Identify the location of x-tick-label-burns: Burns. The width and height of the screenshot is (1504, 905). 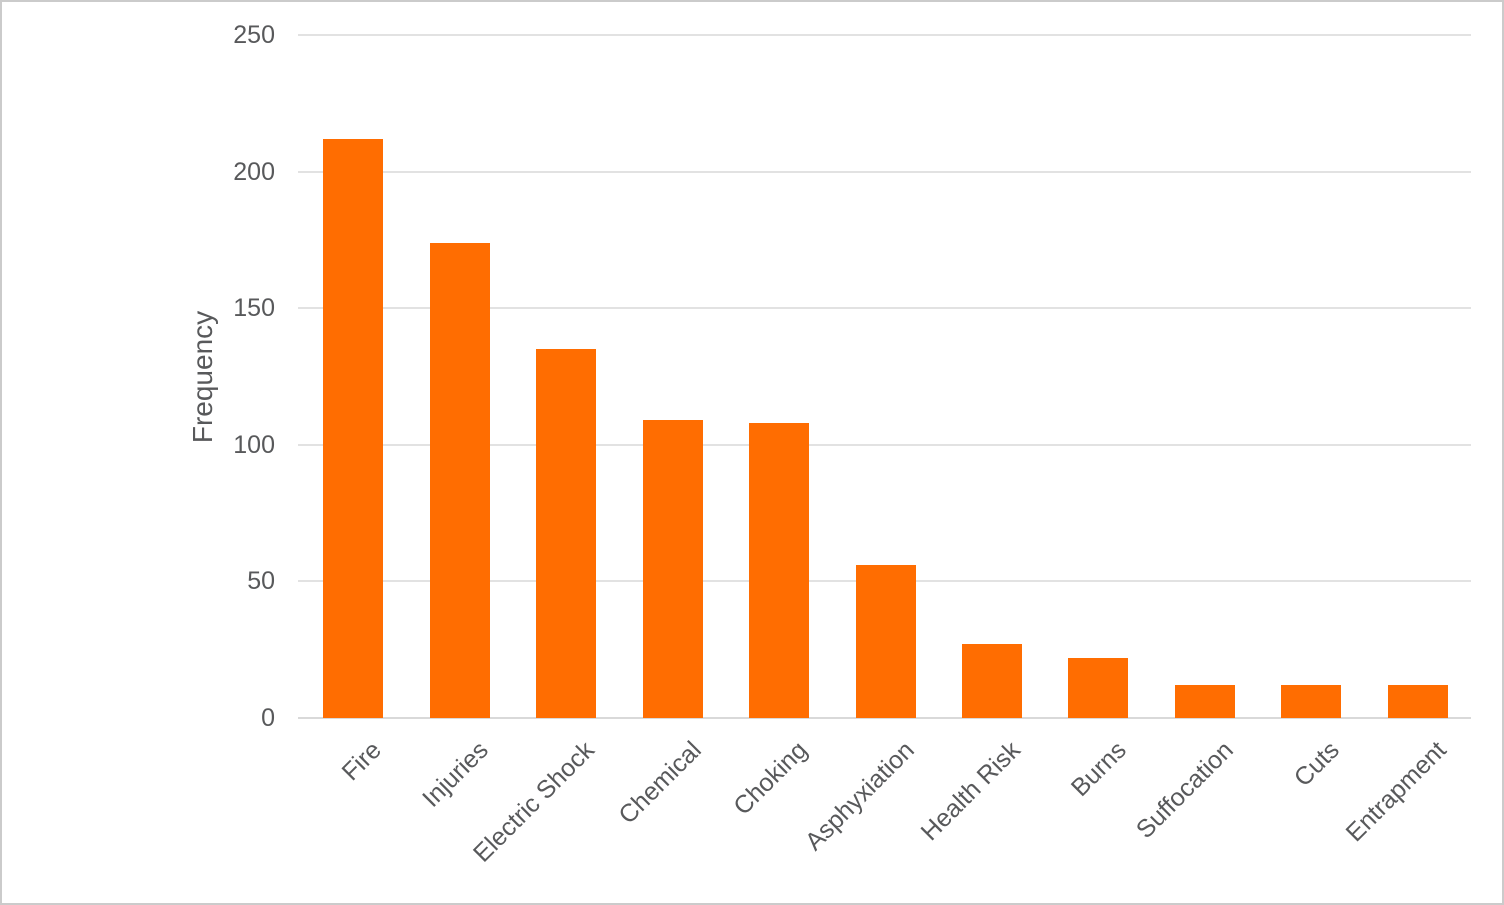
(1099, 769).